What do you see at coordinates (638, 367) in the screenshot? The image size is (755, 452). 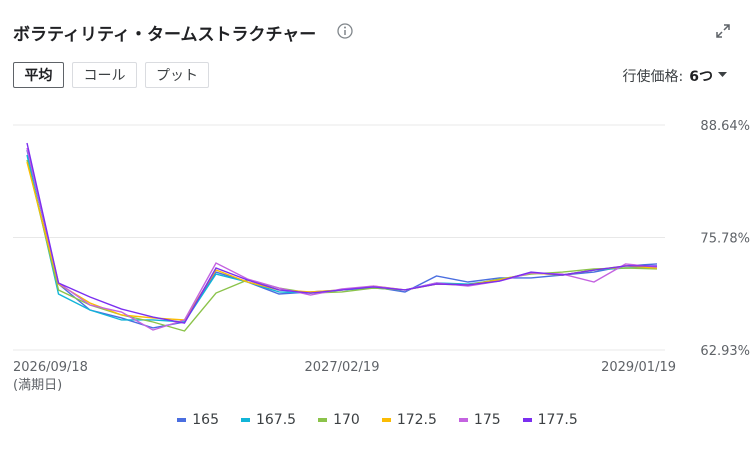 I see `x-tick-label: 2029/01/19` at bounding box center [638, 367].